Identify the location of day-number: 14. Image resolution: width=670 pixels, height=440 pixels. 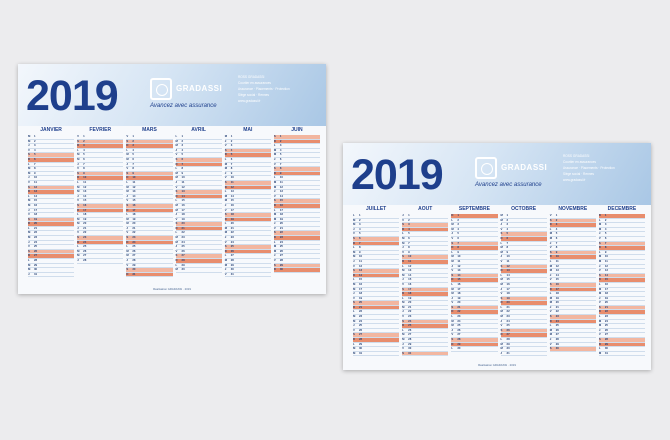
(459, 274).